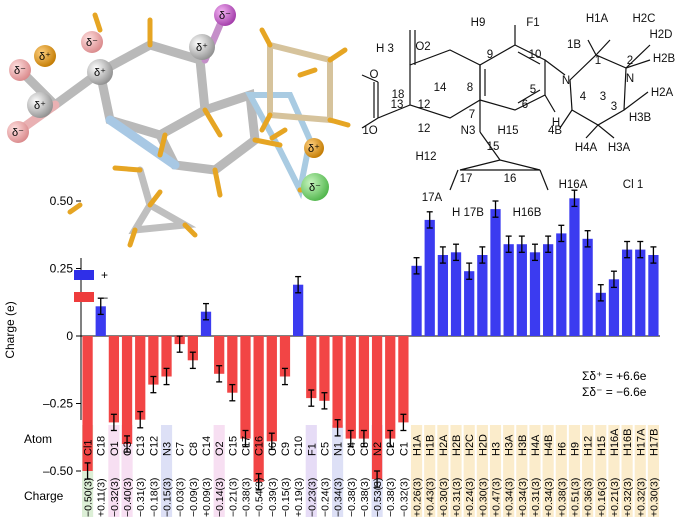  What do you see at coordinates (166, 356) in the screenshot?
I see `bar-N3` at bounding box center [166, 356].